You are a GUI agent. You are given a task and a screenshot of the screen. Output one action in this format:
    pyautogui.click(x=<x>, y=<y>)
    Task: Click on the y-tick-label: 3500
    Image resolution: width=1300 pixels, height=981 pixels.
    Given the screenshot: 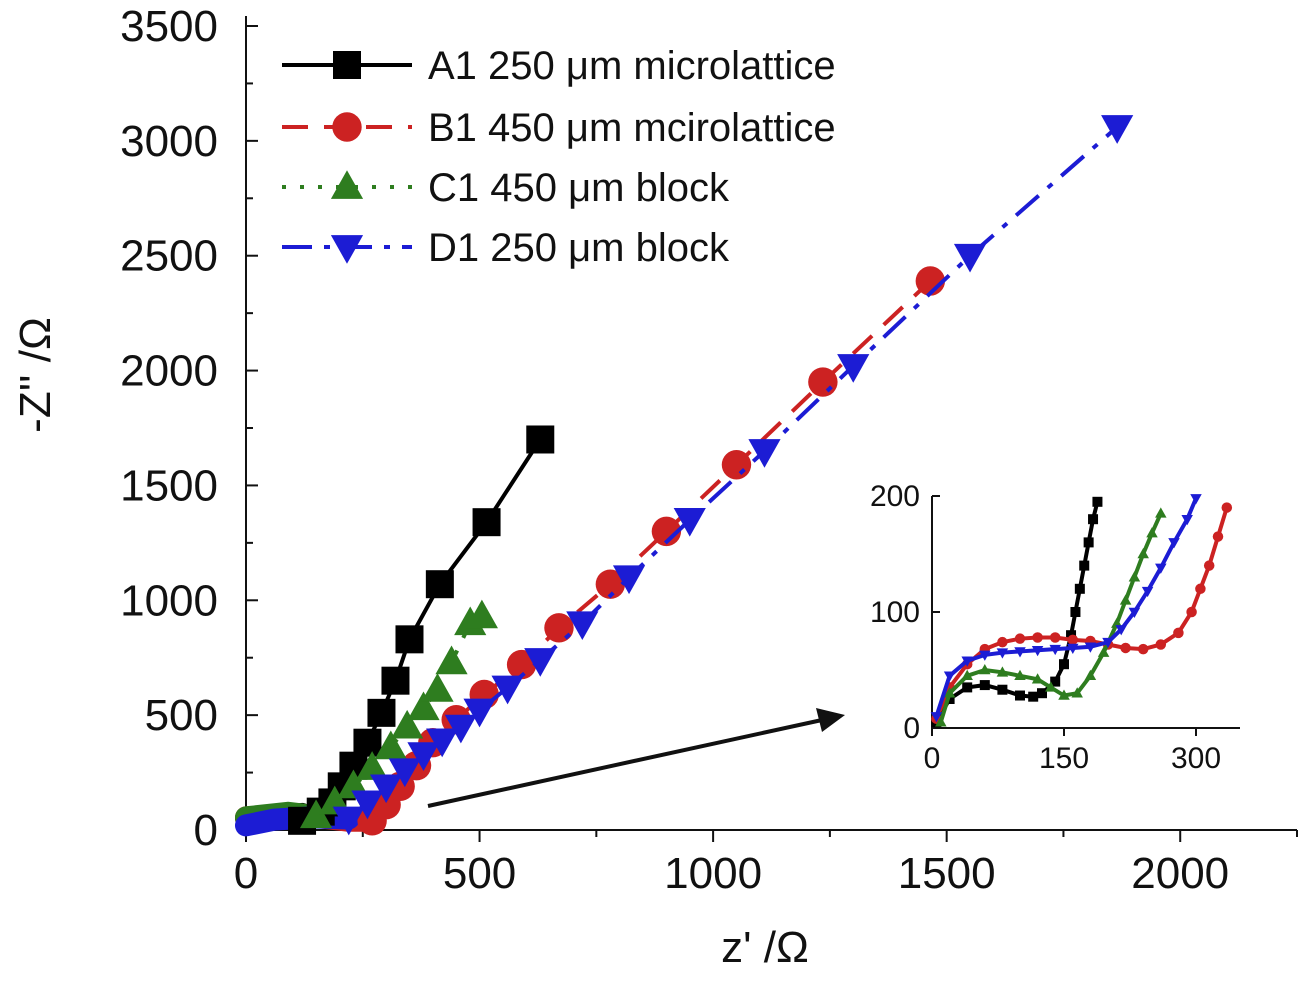 What is the action you would take?
    pyautogui.click(x=169, y=26)
    